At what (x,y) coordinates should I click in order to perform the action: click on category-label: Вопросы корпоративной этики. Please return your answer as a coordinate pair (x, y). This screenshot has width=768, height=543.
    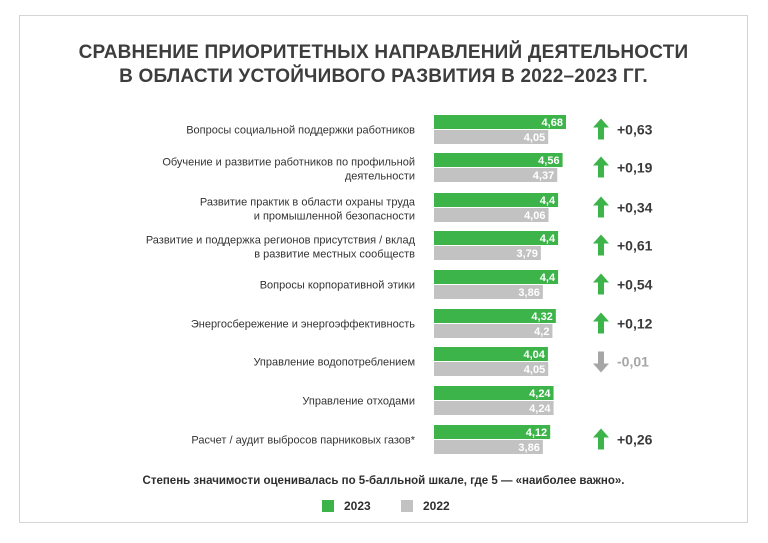
    Looking at the image, I should click on (337, 286).